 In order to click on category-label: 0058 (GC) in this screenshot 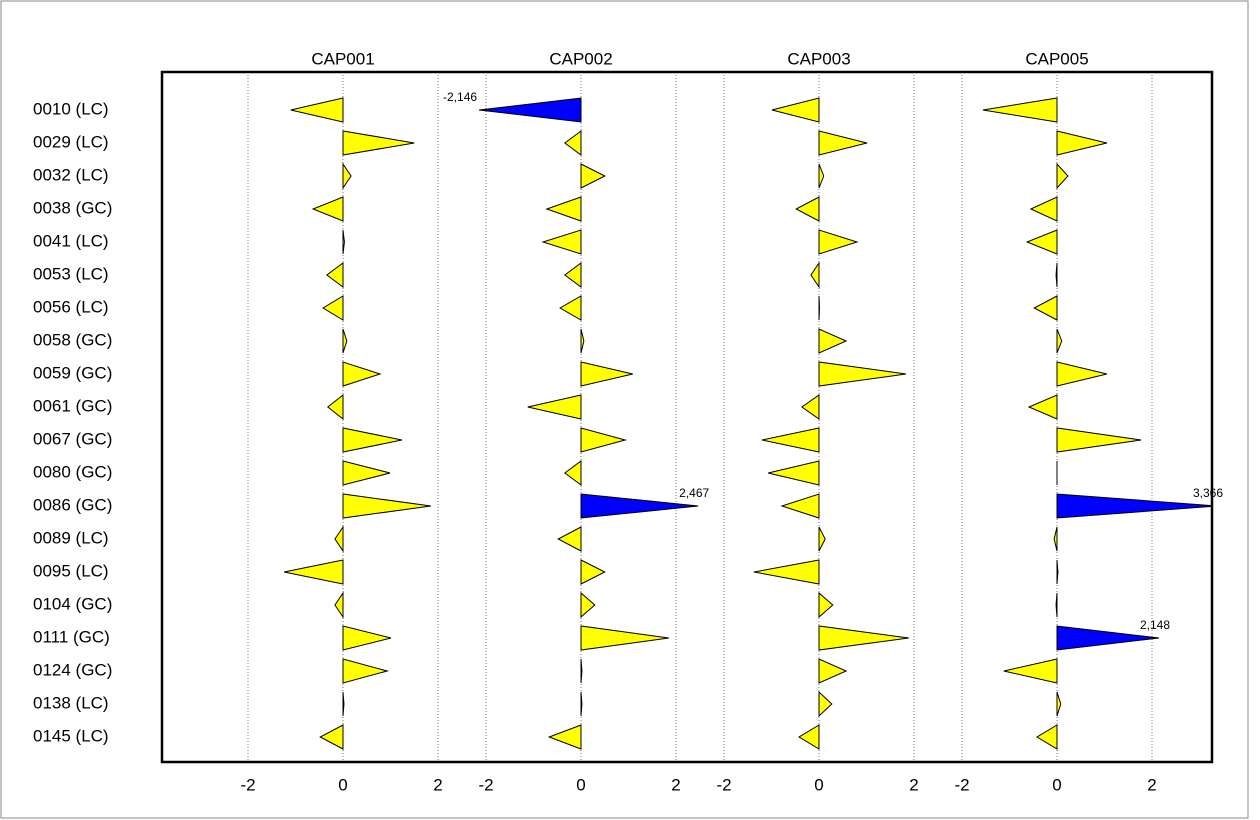, I will do `click(72, 339)`.